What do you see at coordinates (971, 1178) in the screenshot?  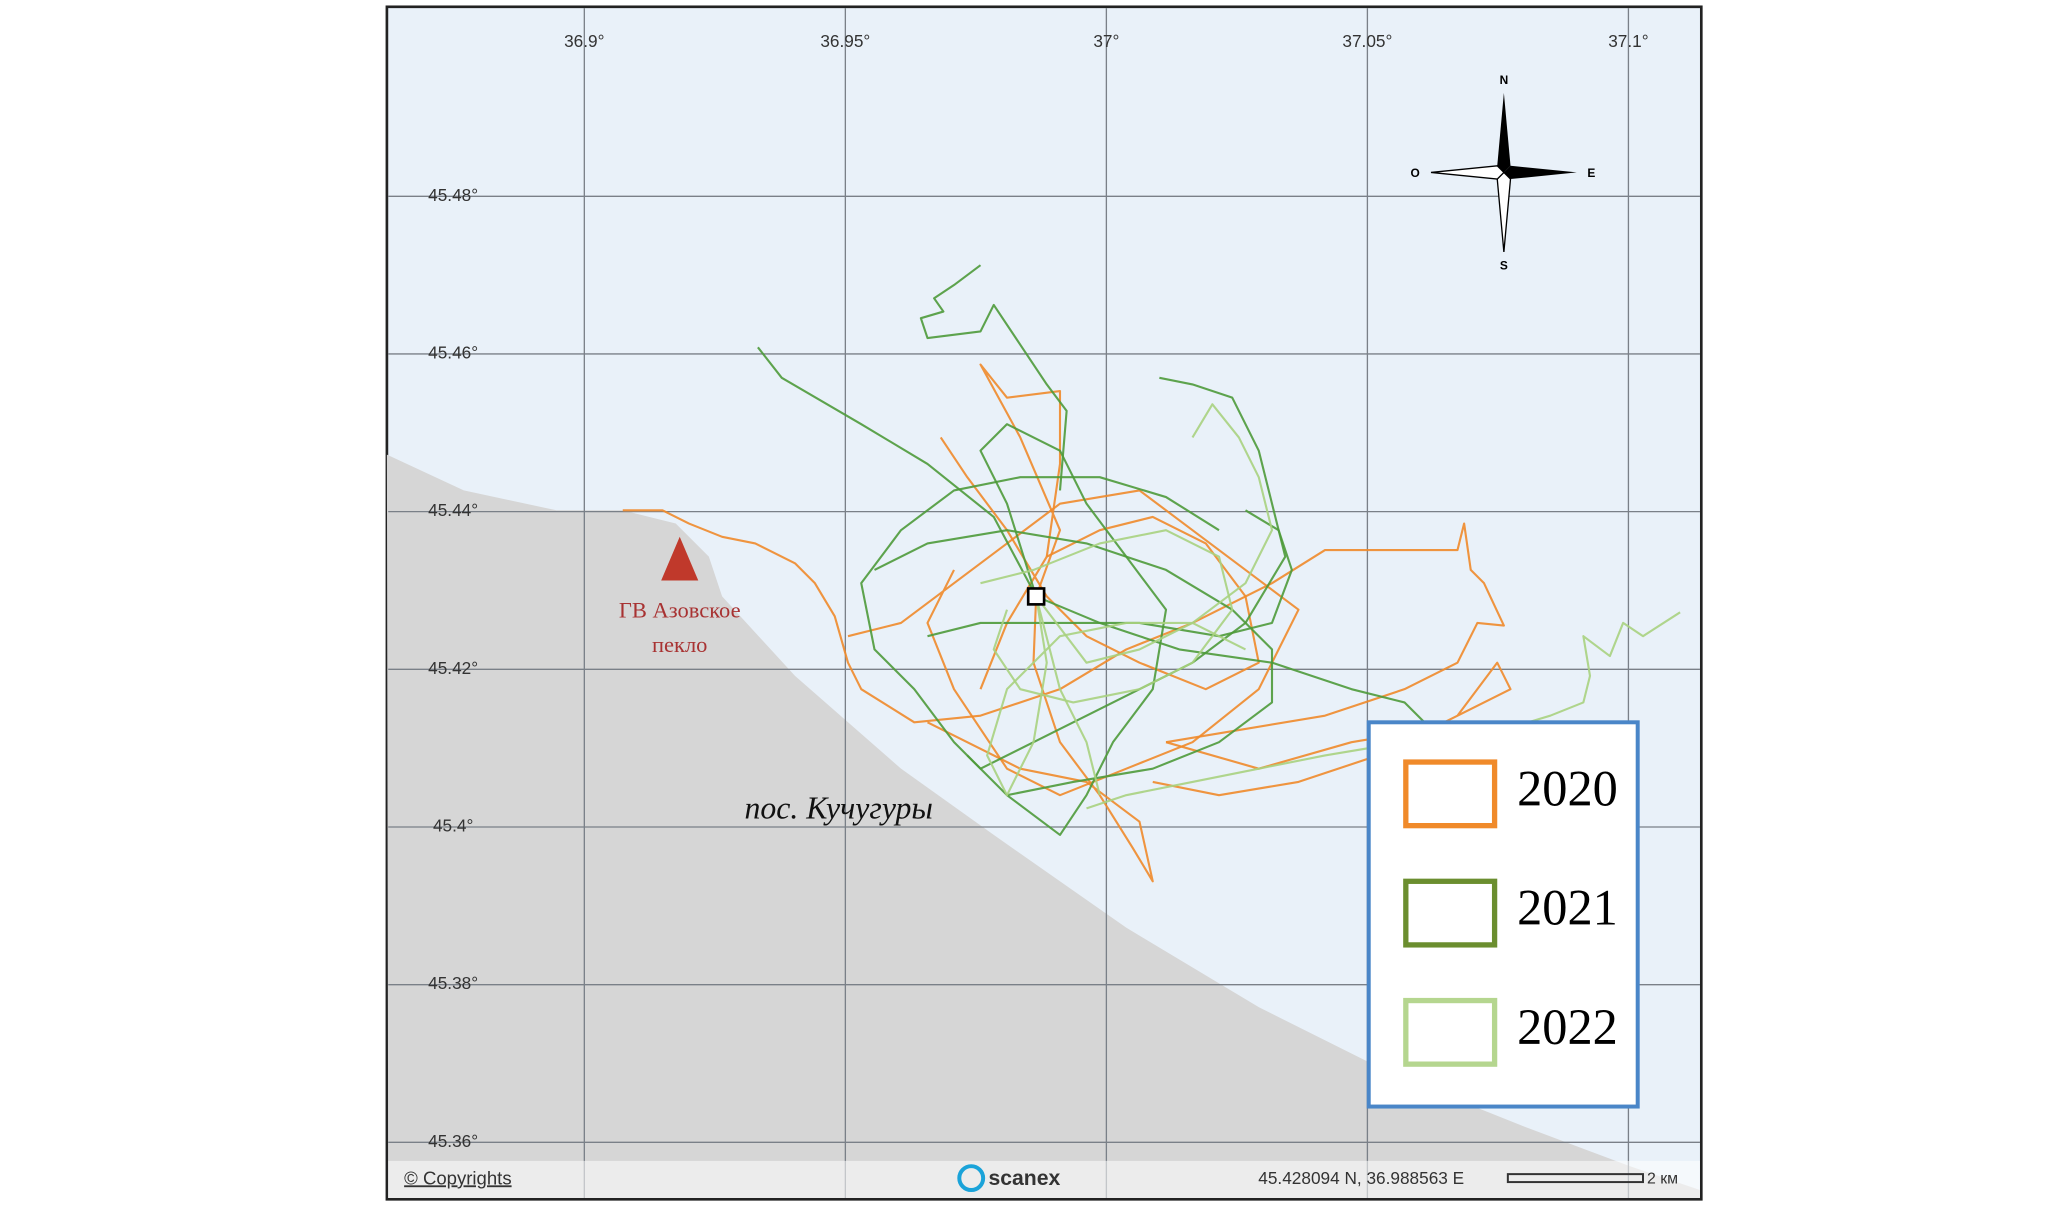 I see `brand-logo` at bounding box center [971, 1178].